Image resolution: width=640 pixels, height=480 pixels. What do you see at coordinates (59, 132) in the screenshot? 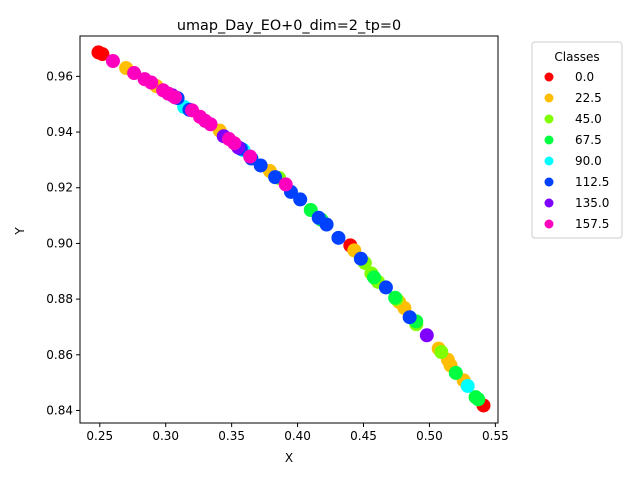
I see `y-tick-label: 0.94` at bounding box center [59, 132].